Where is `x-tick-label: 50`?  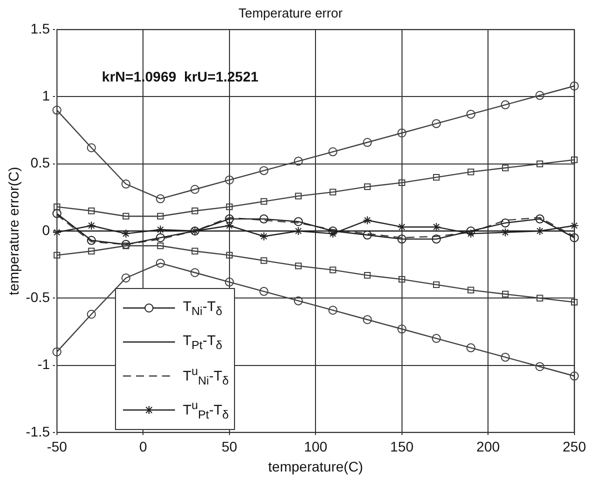 x-tick-label: 50 is located at coordinates (230, 446).